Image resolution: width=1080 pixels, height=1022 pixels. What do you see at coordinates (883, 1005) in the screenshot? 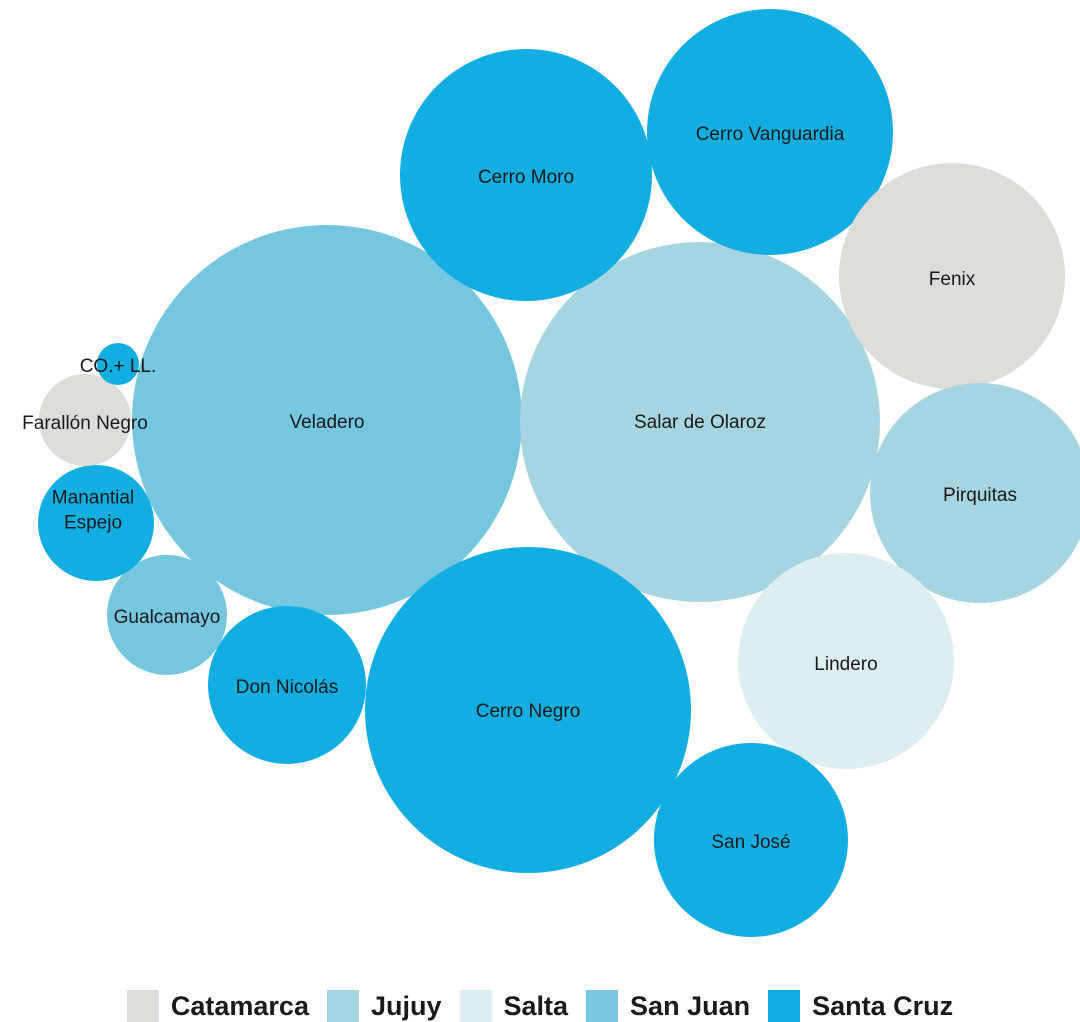
I see `legend-label-santa-cruz: Santa Cruz` at bounding box center [883, 1005].